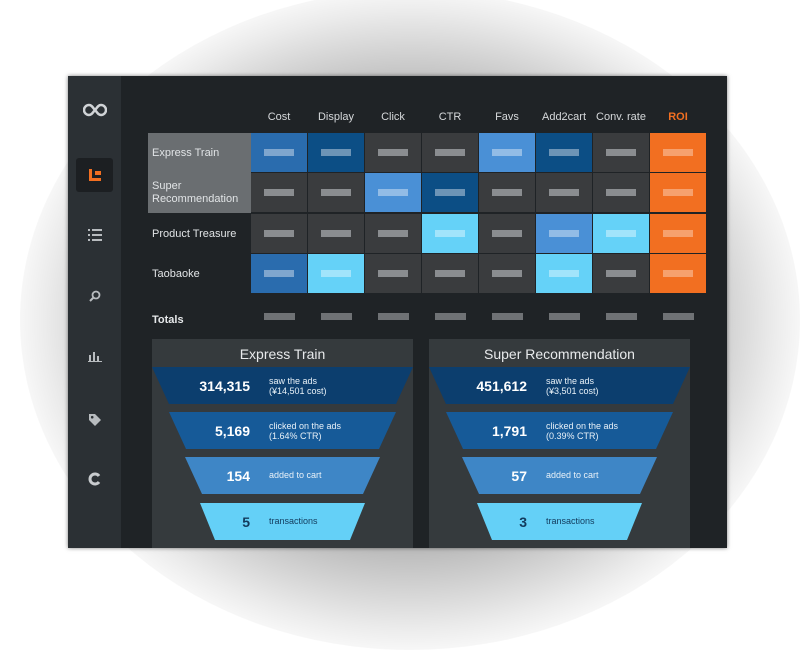 This screenshot has height=650, width=810. Describe the element at coordinates (279, 117) in the screenshot. I see `column-header-cost: Cost` at that location.